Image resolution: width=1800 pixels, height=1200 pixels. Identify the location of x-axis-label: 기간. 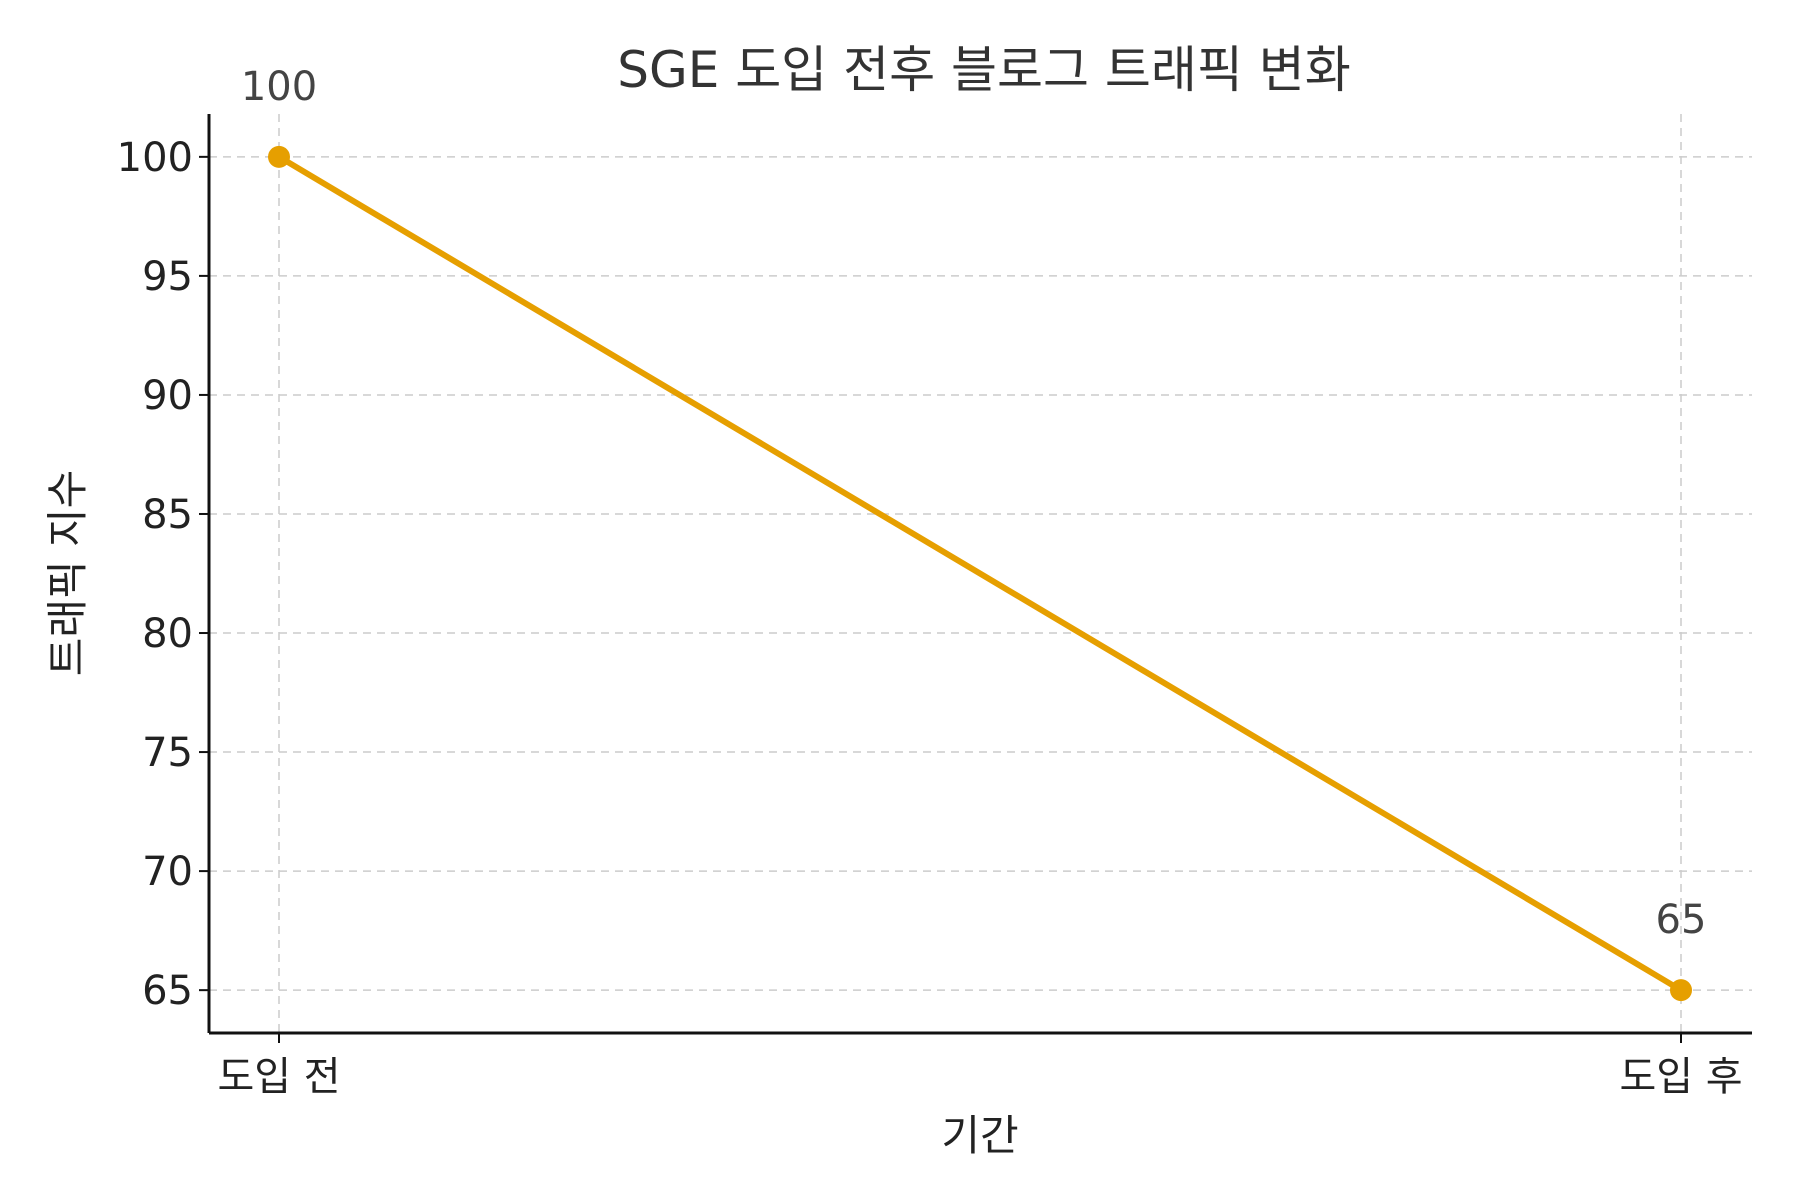
(979, 1135).